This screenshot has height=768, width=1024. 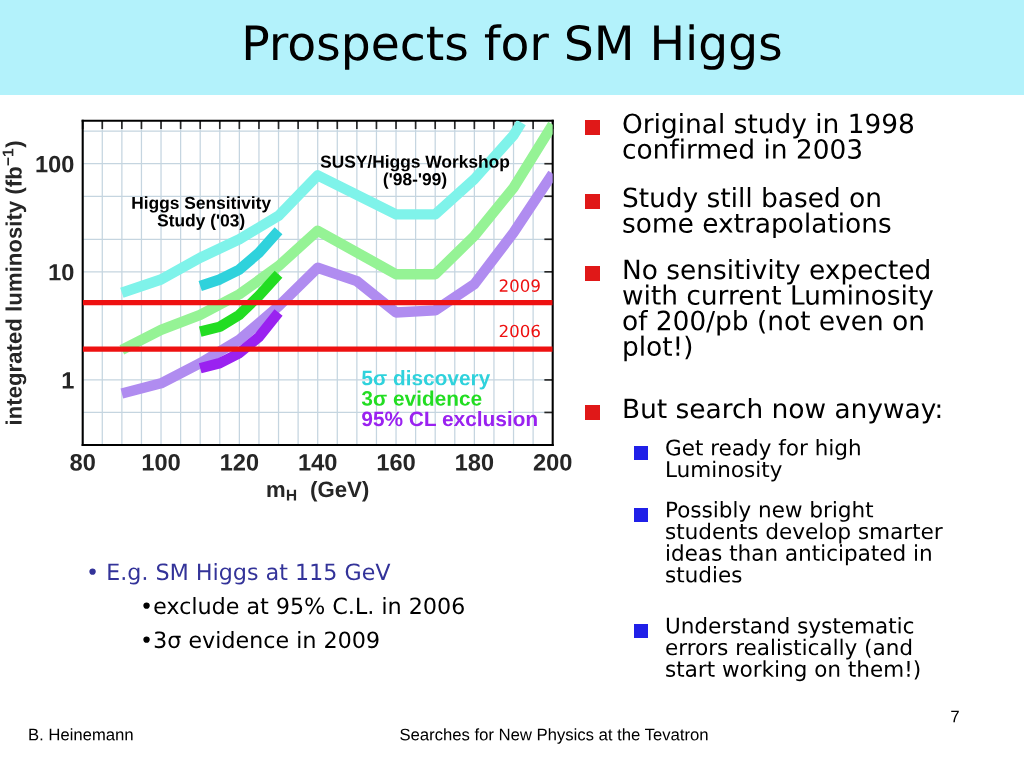 What do you see at coordinates (68, 380) in the screenshot?
I see `y-tick-label: 1` at bounding box center [68, 380].